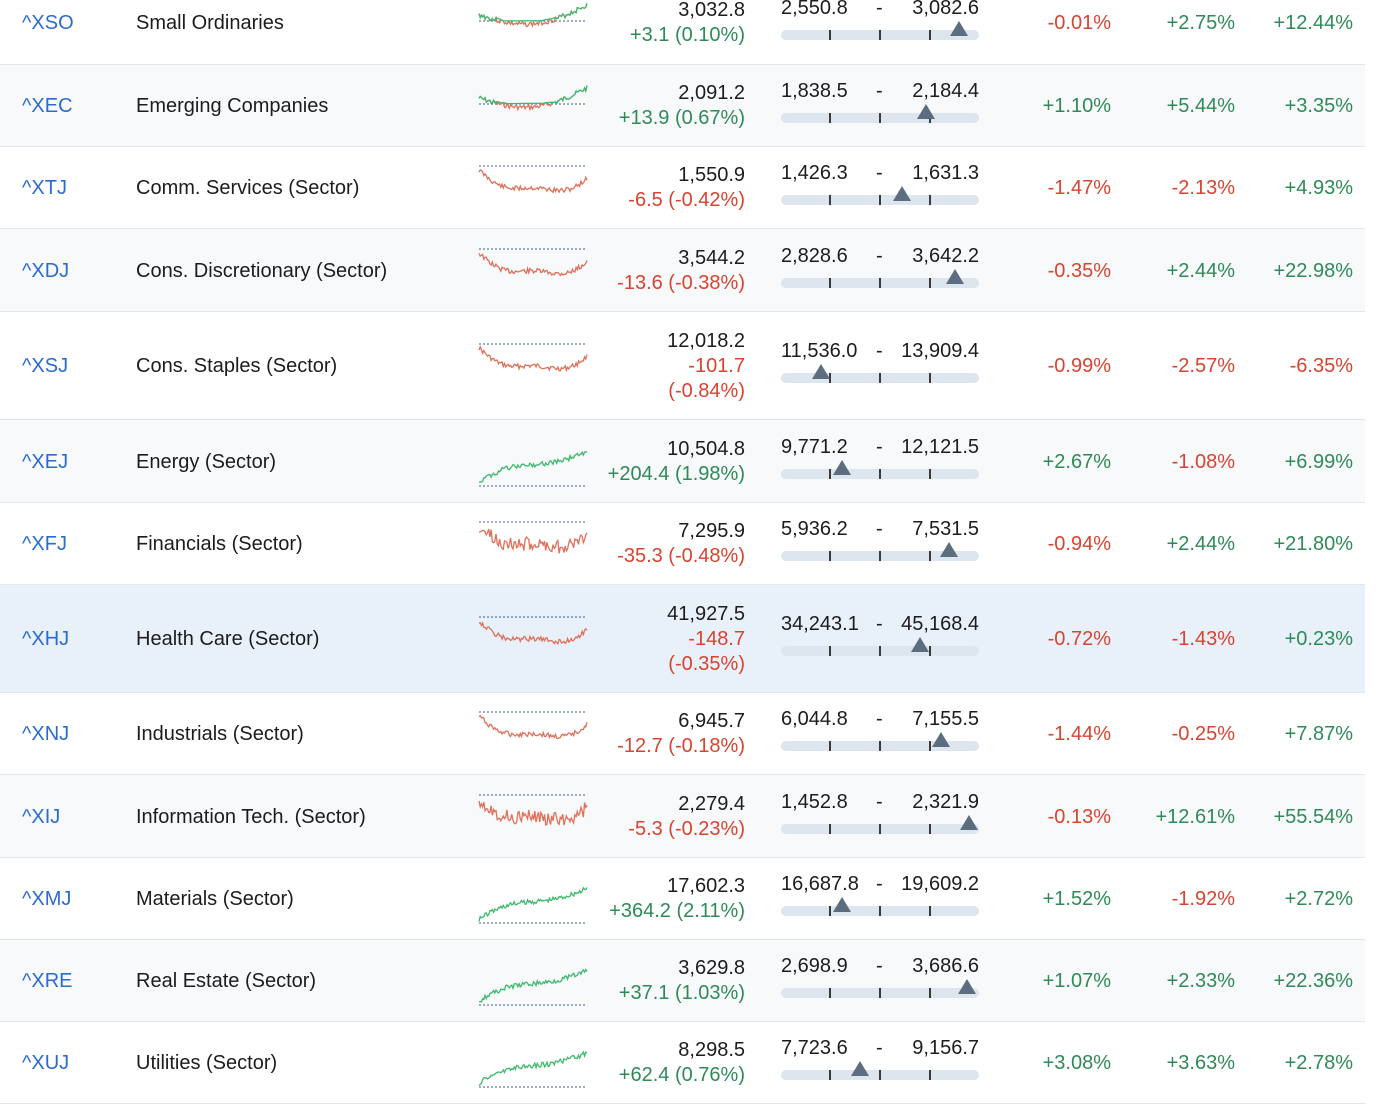  Describe the element at coordinates (945, 91) in the screenshot. I see `range-high: 2,184.4` at that location.